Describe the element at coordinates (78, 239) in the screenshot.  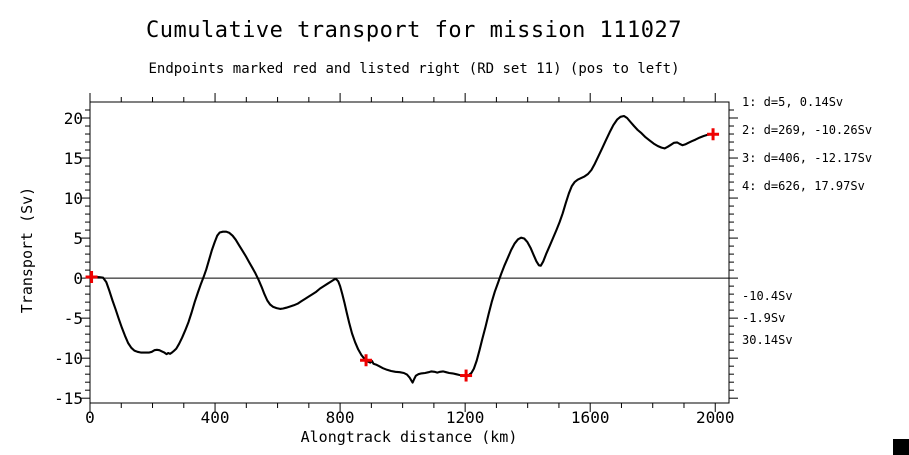
I see `y-tick-label: 5` at that location.